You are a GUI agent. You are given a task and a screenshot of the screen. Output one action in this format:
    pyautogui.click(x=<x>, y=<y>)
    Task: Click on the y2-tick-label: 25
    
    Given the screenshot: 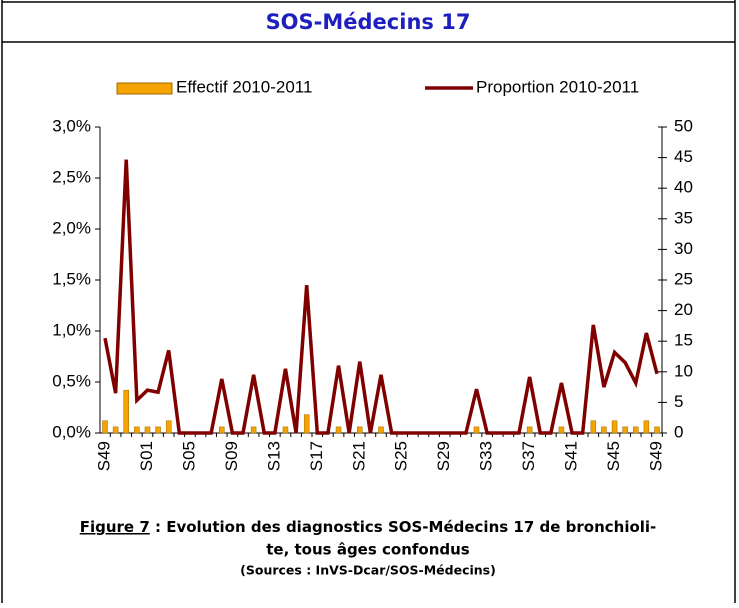 What is the action you would take?
    pyautogui.click(x=683, y=278)
    